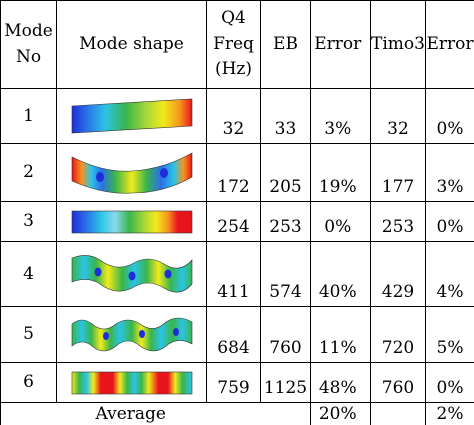  What do you see at coordinates (285, 274) in the screenshot?
I see `eb-value: 574` at bounding box center [285, 274].